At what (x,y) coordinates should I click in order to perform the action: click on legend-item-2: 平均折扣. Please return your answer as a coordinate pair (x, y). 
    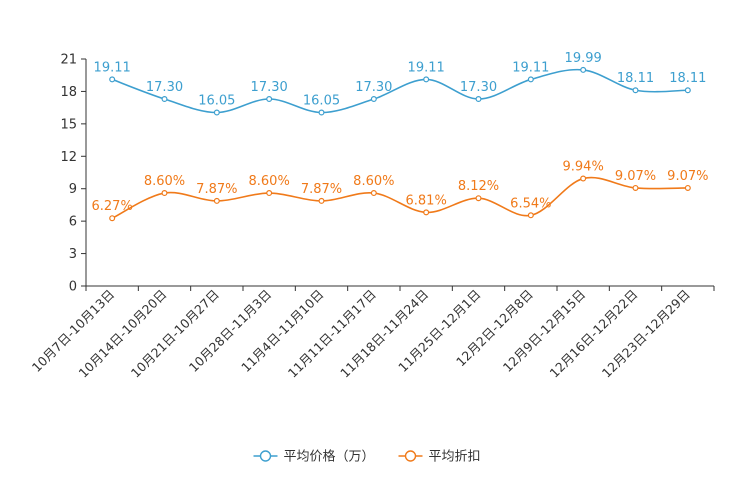
    Looking at the image, I should click on (439, 457).